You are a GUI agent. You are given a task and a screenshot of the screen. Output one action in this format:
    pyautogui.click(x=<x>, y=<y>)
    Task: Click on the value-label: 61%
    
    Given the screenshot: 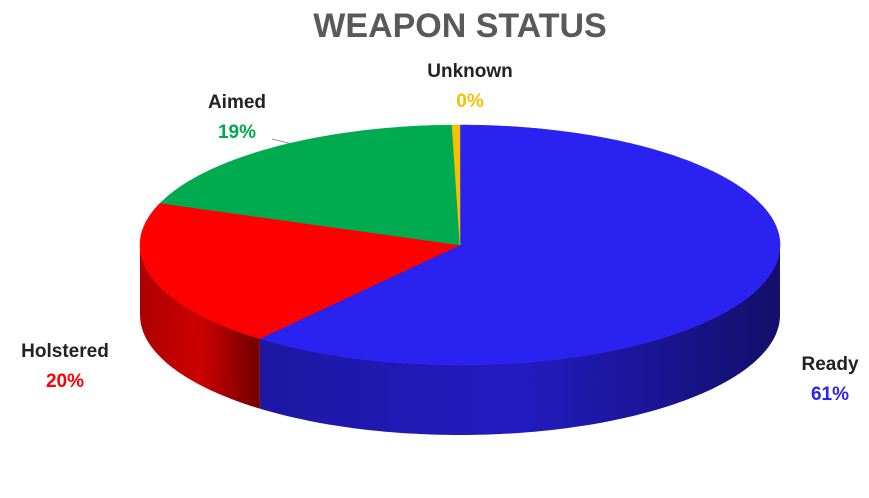 What is the action you would take?
    pyautogui.click(x=830, y=394)
    